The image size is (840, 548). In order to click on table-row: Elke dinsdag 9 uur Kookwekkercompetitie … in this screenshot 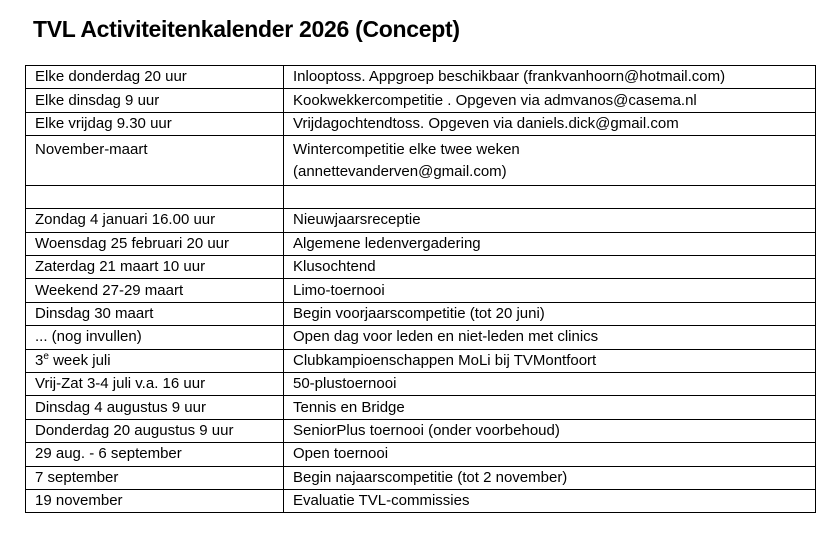, I will do `click(420, 100)`.